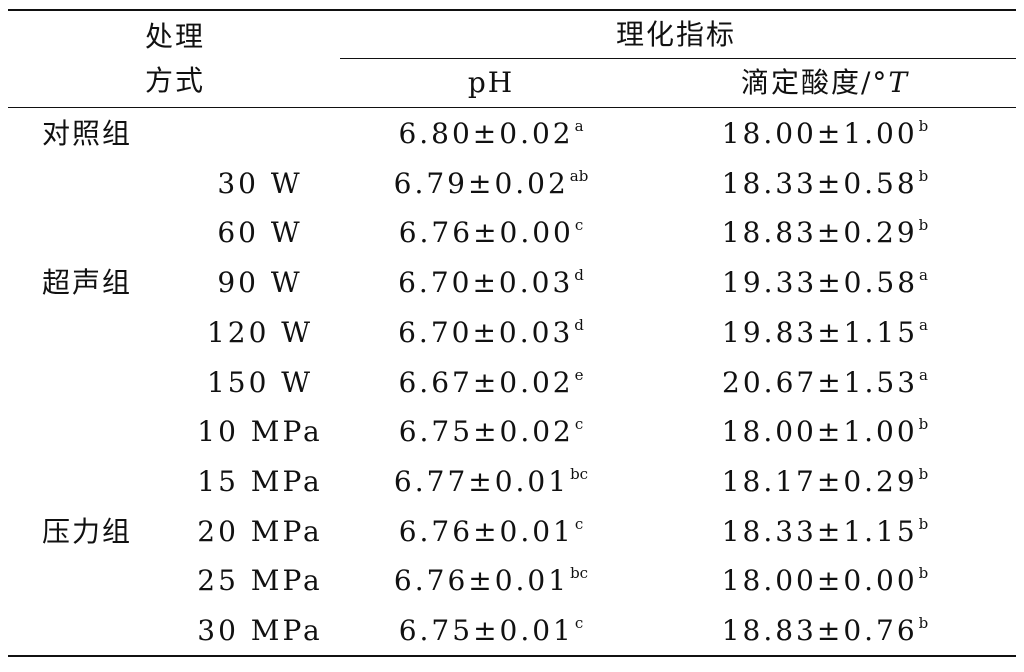  I want to click on row-ph: 6.76±0.01c, so click(491, 532).